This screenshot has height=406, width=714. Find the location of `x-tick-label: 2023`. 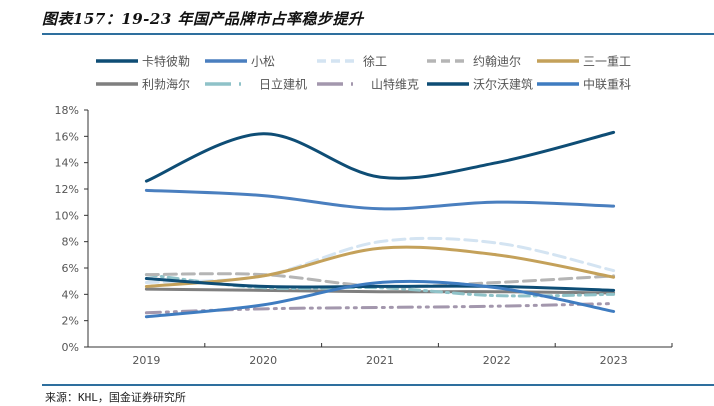

x-tick-label: 2023 is located at coordinates (614, 360).